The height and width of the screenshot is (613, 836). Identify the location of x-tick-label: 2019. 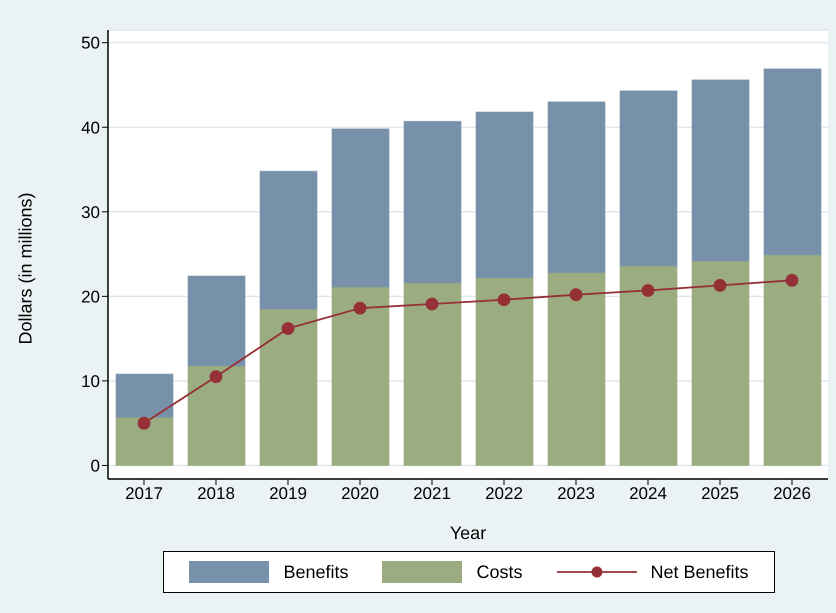
(288, 494).